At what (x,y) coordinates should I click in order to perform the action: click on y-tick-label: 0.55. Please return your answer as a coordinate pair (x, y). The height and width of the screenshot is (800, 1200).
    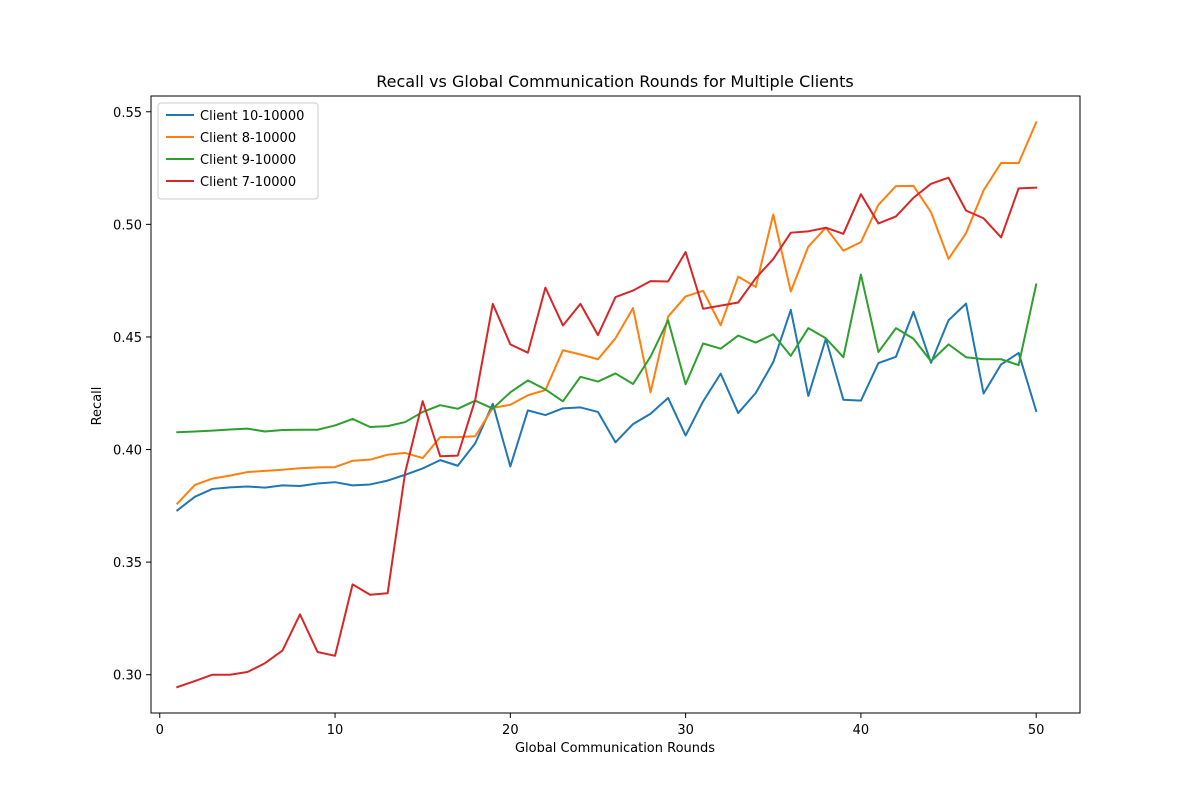
    Looking at the image, I should click on (127, 113).